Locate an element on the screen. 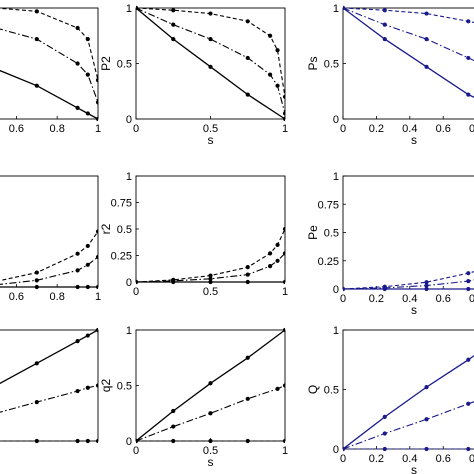 The width and height of the screenshot is (474, 474). p1-panel-xtick-label: 1 is located at coordinates (98, 129).